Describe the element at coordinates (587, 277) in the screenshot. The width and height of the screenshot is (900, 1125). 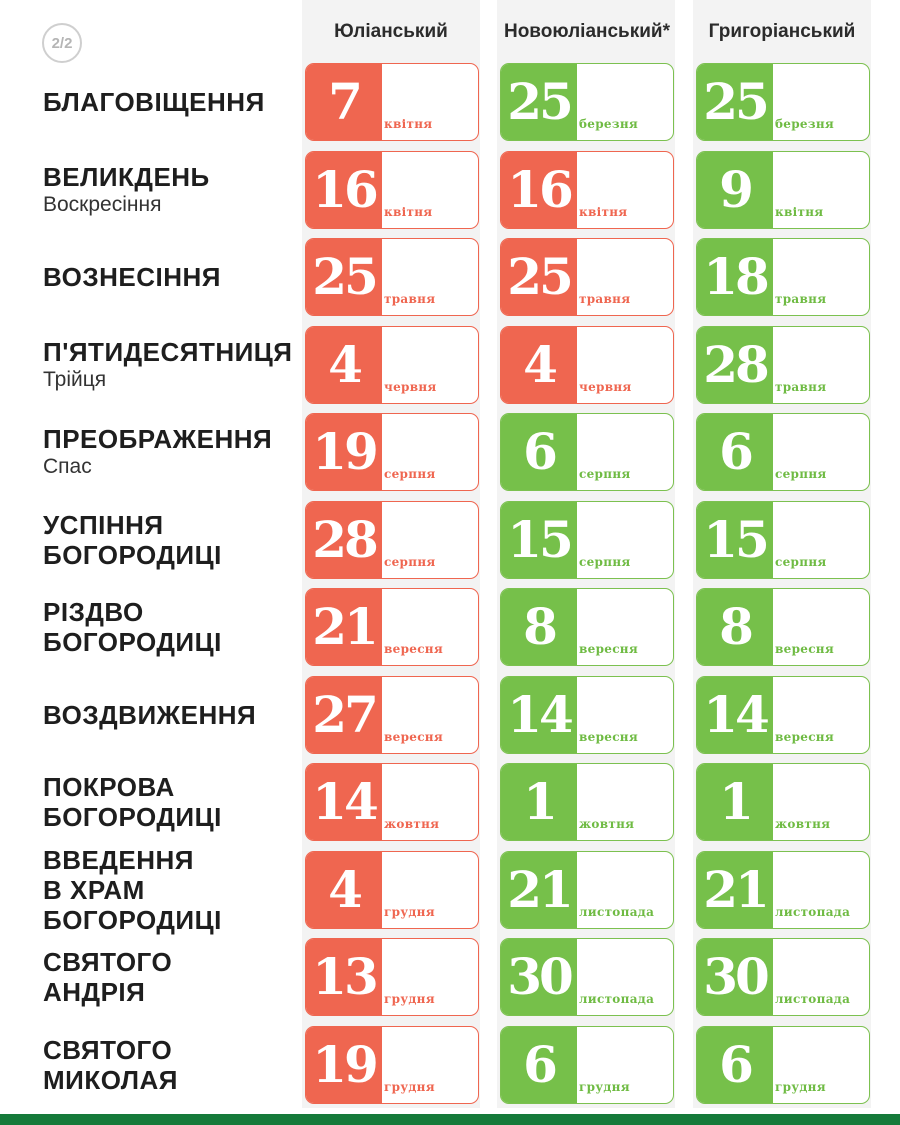
I see `date-card-new-julian: 25 травня` at that location.